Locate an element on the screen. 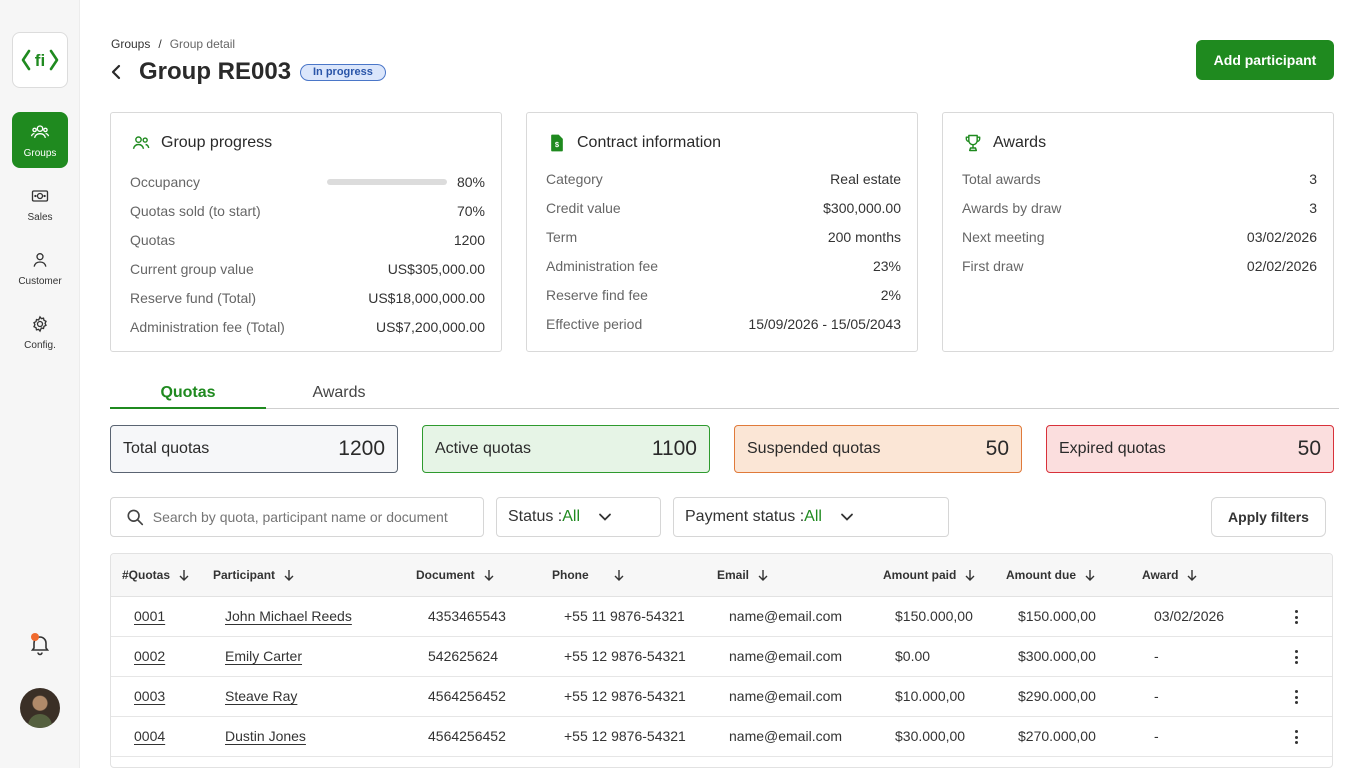  apply-filters-button: Apply filters is located at coordinates (1268, 517).